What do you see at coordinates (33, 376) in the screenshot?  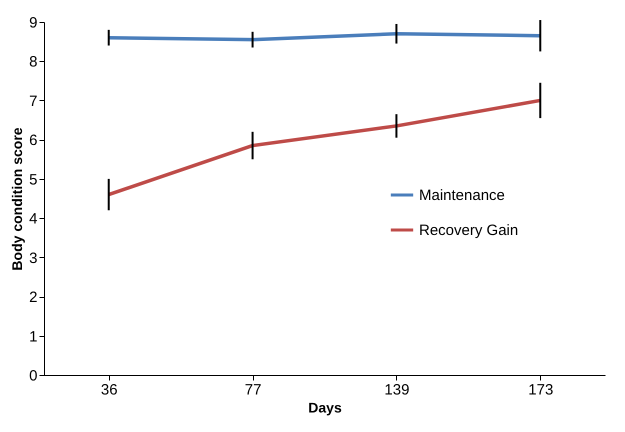 I see `y-tick-label: 0` at bounding box center [33, 376].